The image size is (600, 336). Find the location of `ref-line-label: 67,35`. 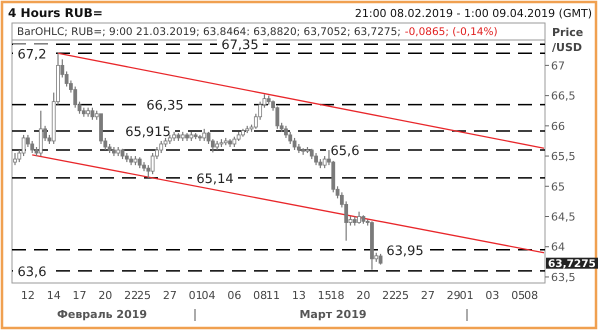

ref-line-label: 67,35 is located at coordinates (240, 46).